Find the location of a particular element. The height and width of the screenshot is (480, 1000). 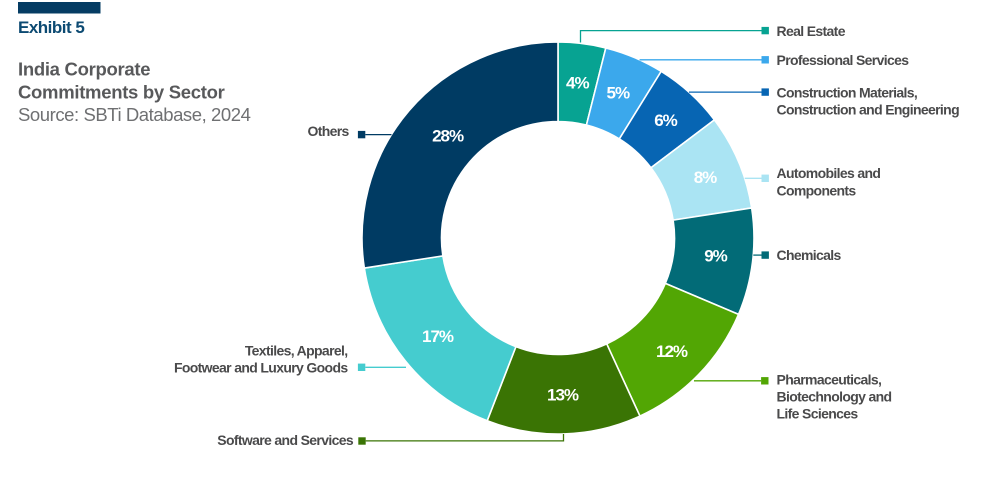

svg-text: 4% is located at coordinates (577, 82).